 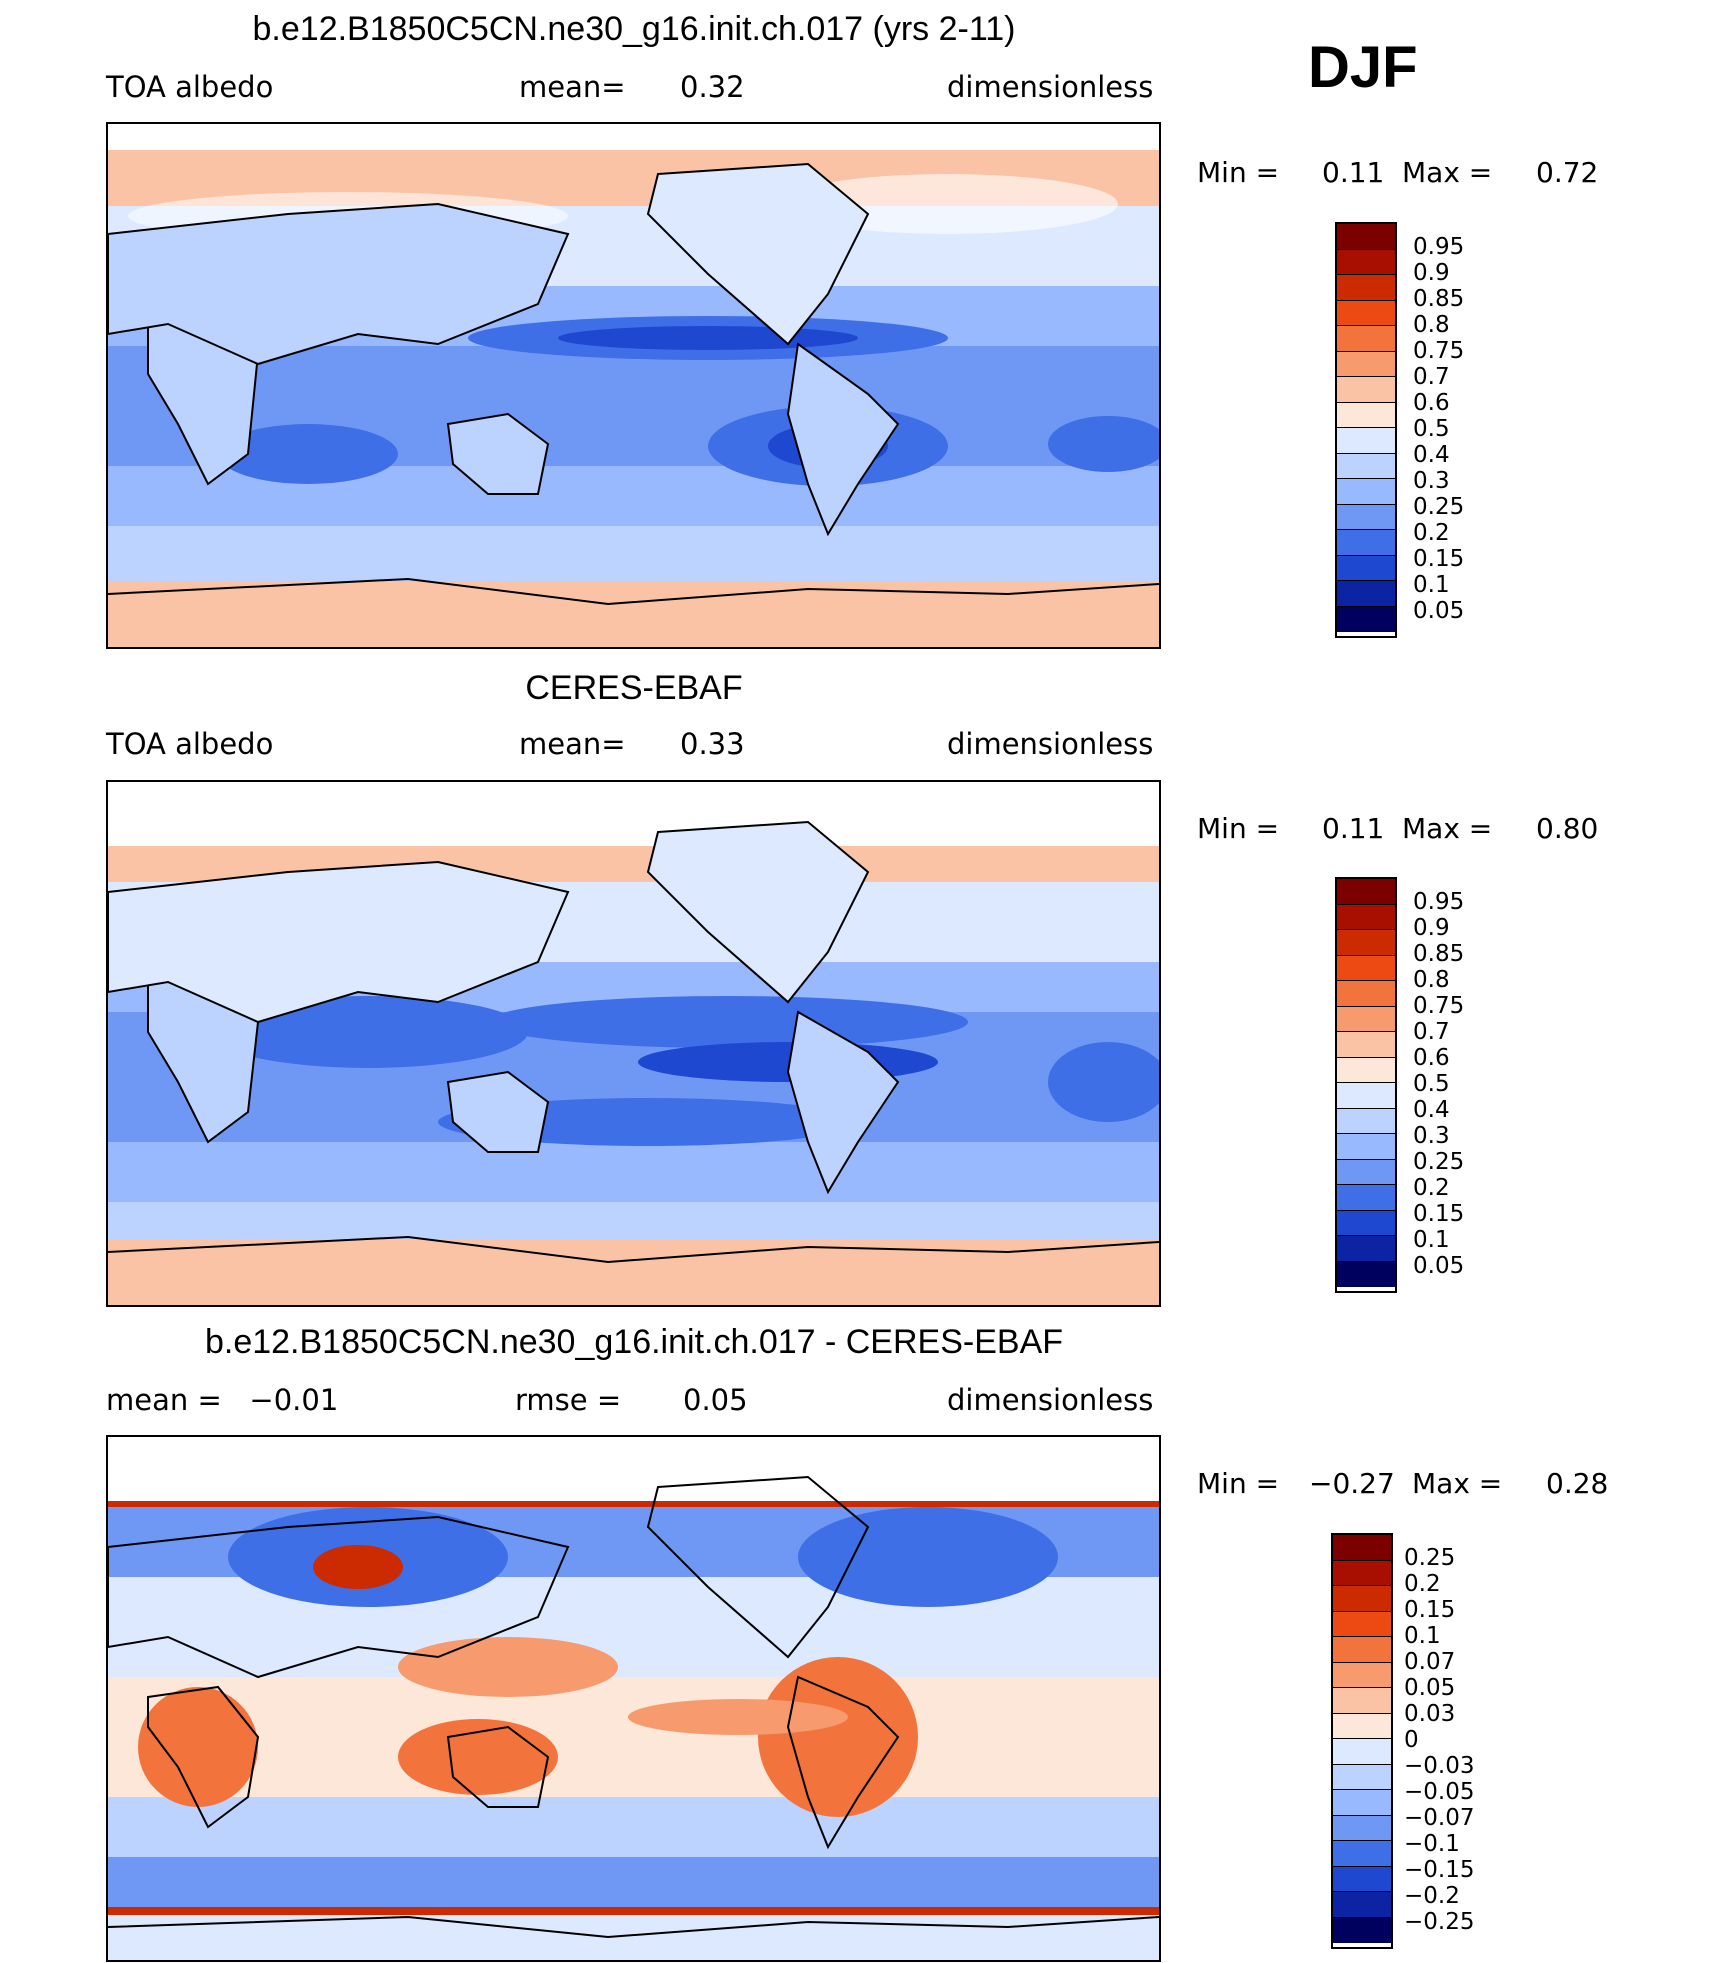 What do you see at coordinates (1439, 1818) in the screenshot?
I see `colorbar-level-label: −0.07` at bounding box center [1439, 1818].